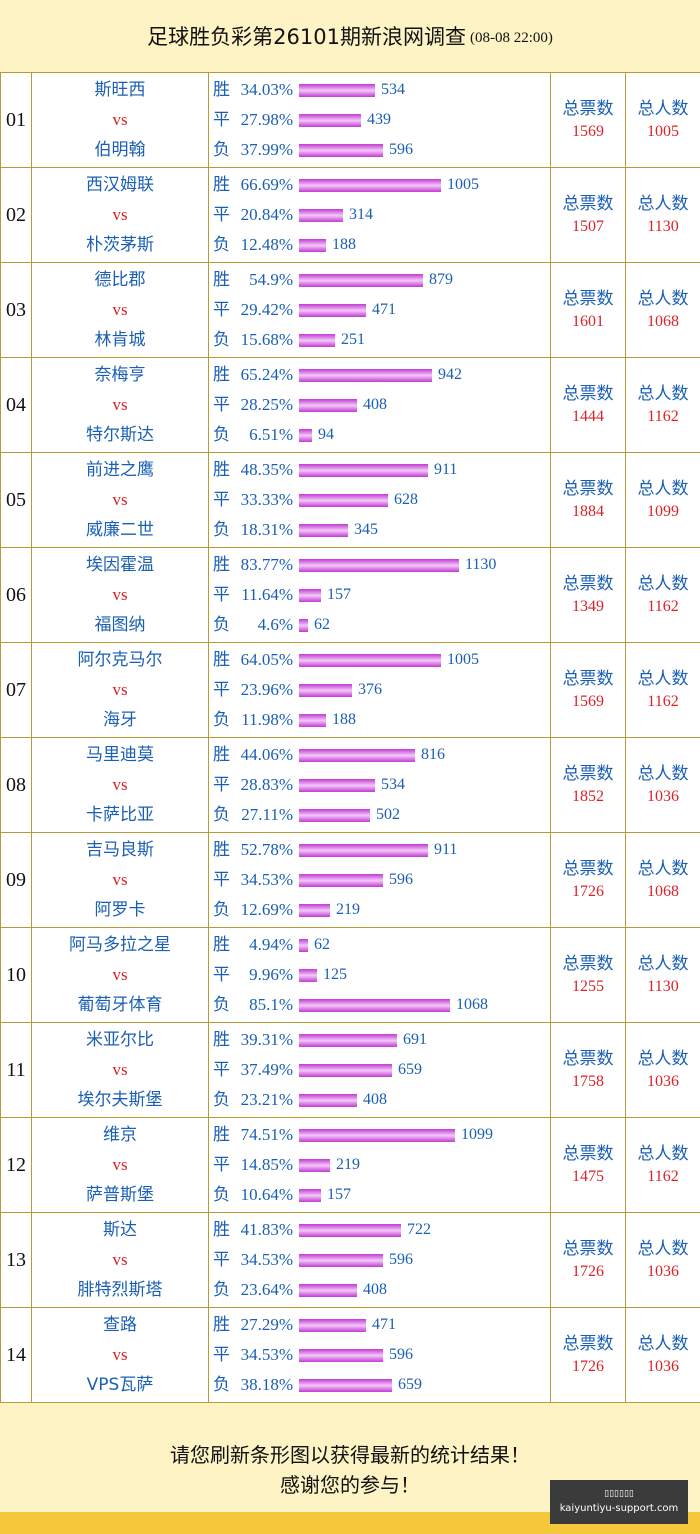 This screenshot has width=700, height=1534. Describe the element at coordinates (266, 1194) in the screenshot. I see `lose-percent: 10.64%` at that location.